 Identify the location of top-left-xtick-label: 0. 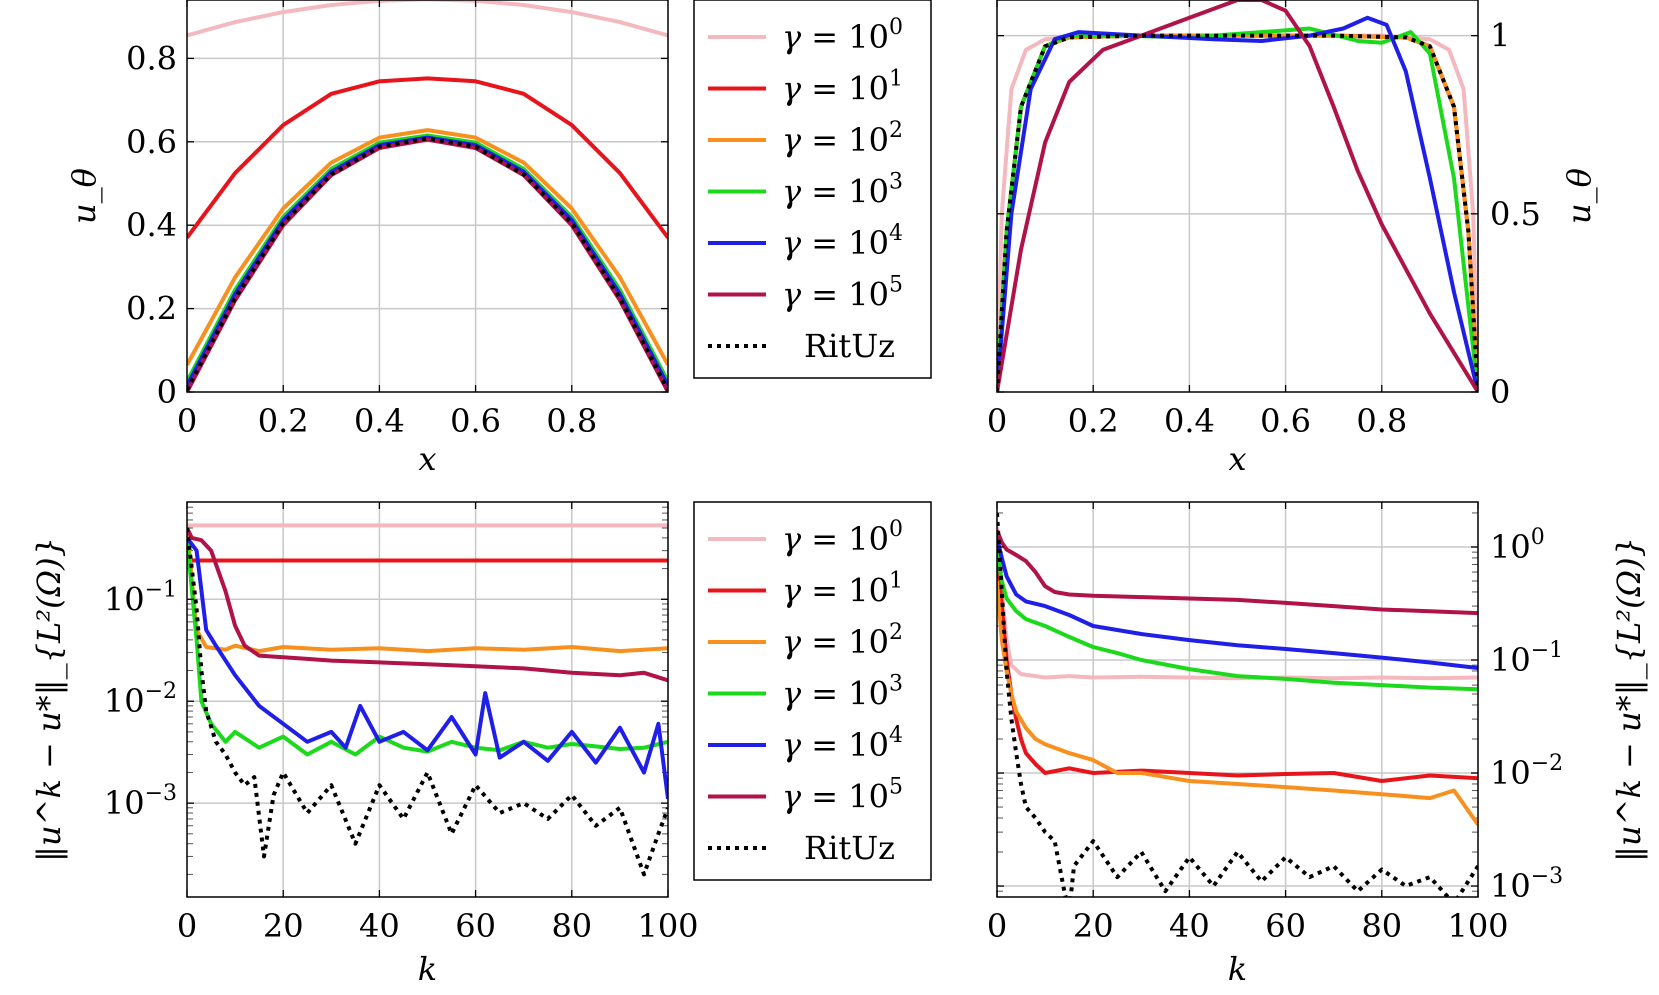
(187, 421).